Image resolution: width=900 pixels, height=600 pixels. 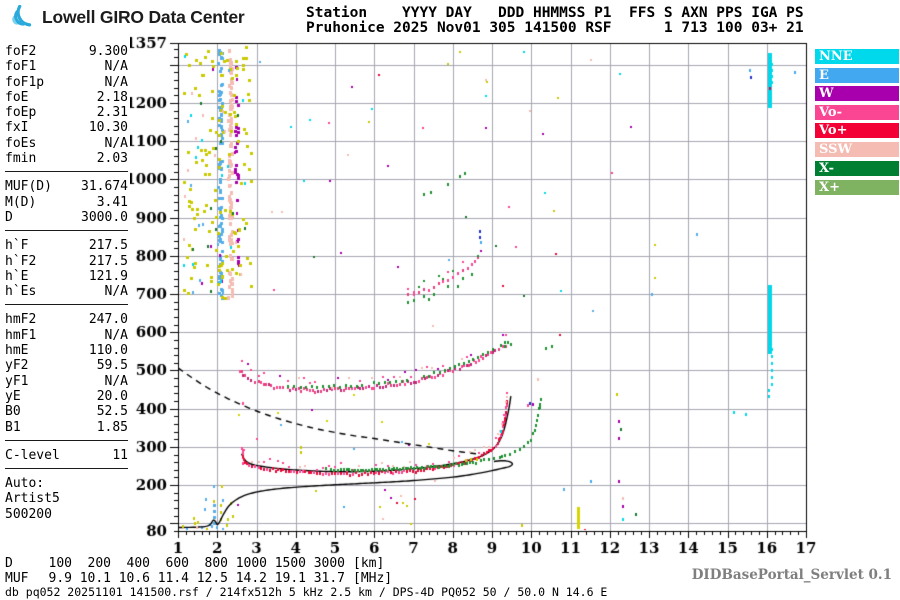 I want to click on param-label: foEp, so click(x=21, y=113).